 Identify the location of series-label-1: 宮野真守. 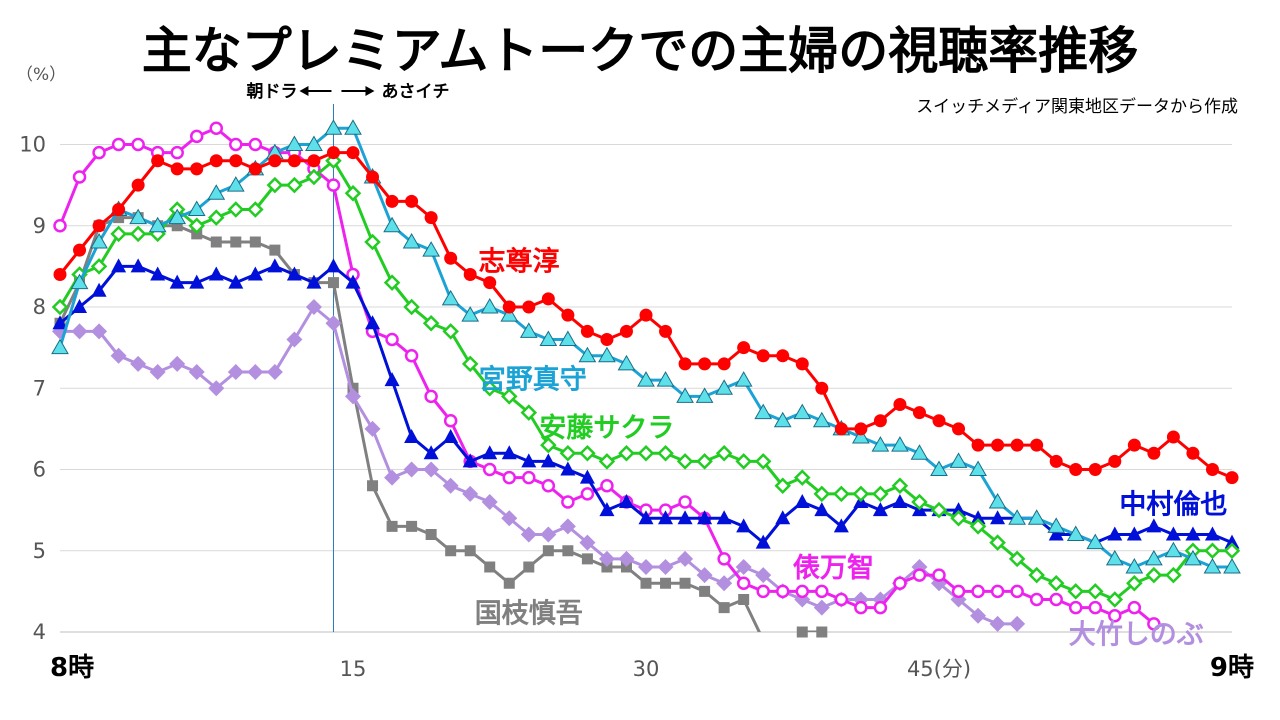
(533, 379).